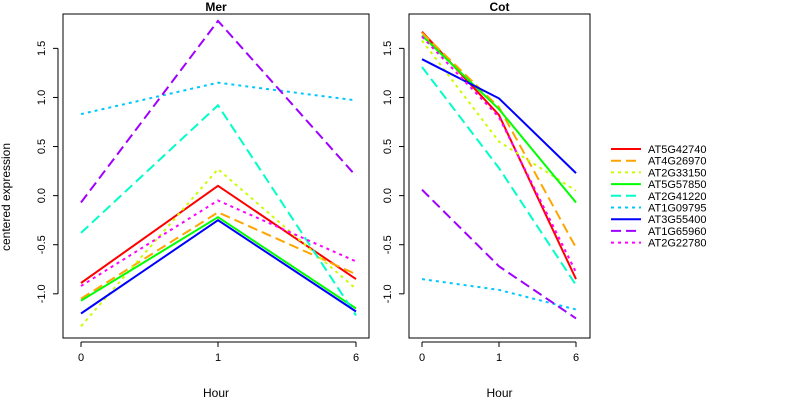 The height and width of the screenshot is (400, 800). I want to click on panel-title: Cot, so click(500, 7).